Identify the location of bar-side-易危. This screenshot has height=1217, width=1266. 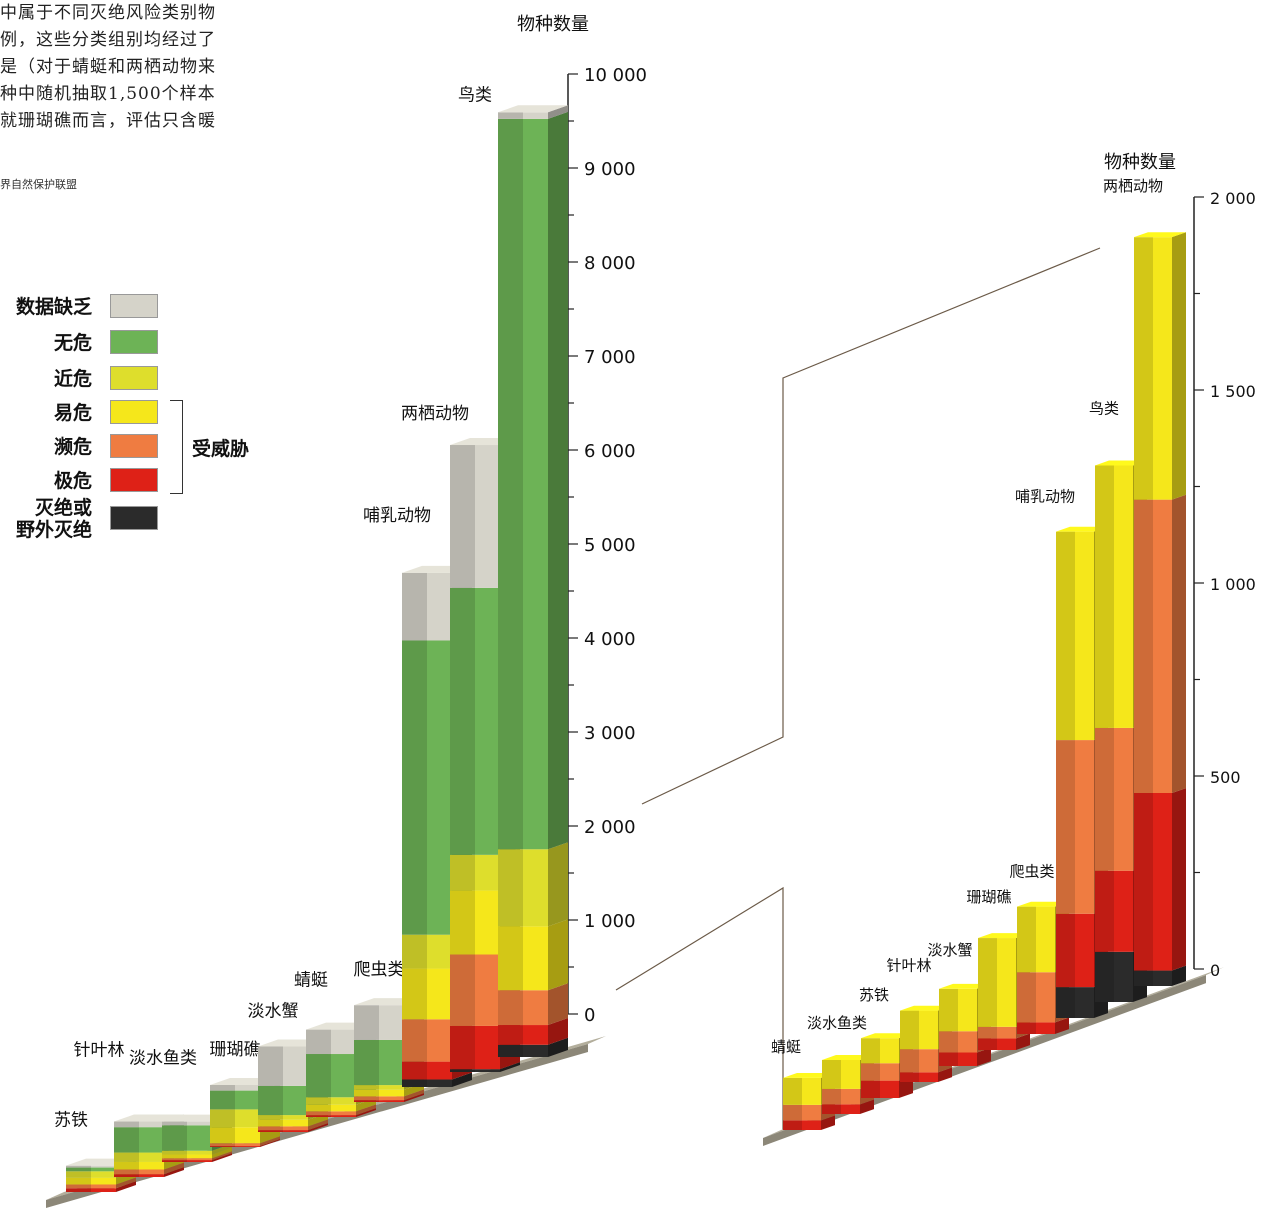
(558, 955).